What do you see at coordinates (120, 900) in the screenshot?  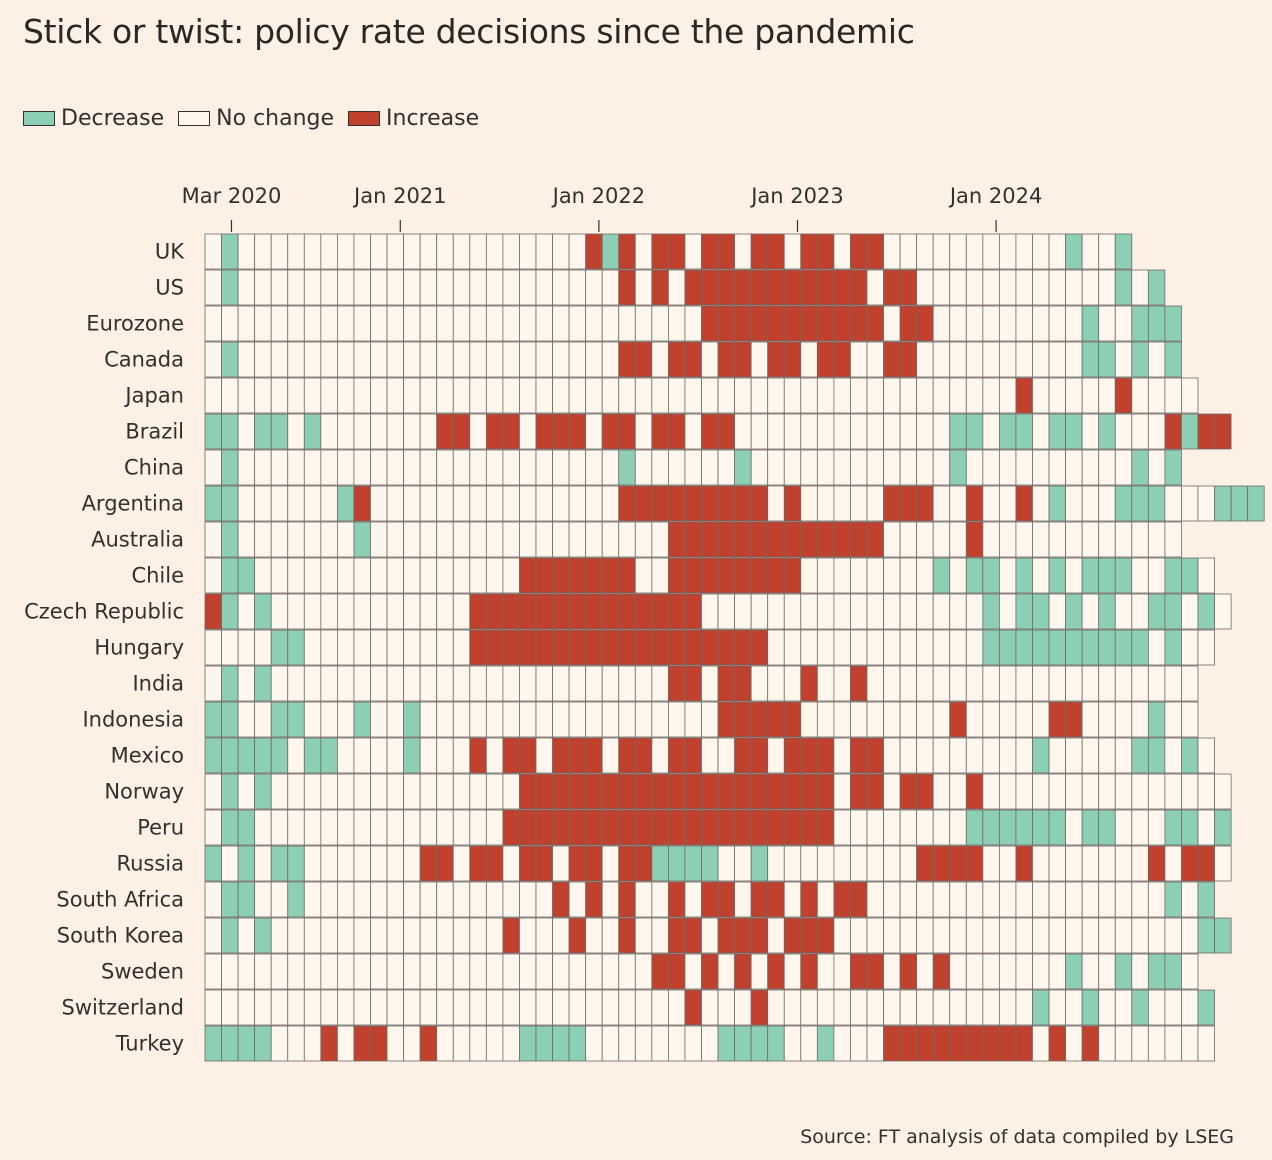 I see `row-label: South Africa` at bounding box center [120, 900].